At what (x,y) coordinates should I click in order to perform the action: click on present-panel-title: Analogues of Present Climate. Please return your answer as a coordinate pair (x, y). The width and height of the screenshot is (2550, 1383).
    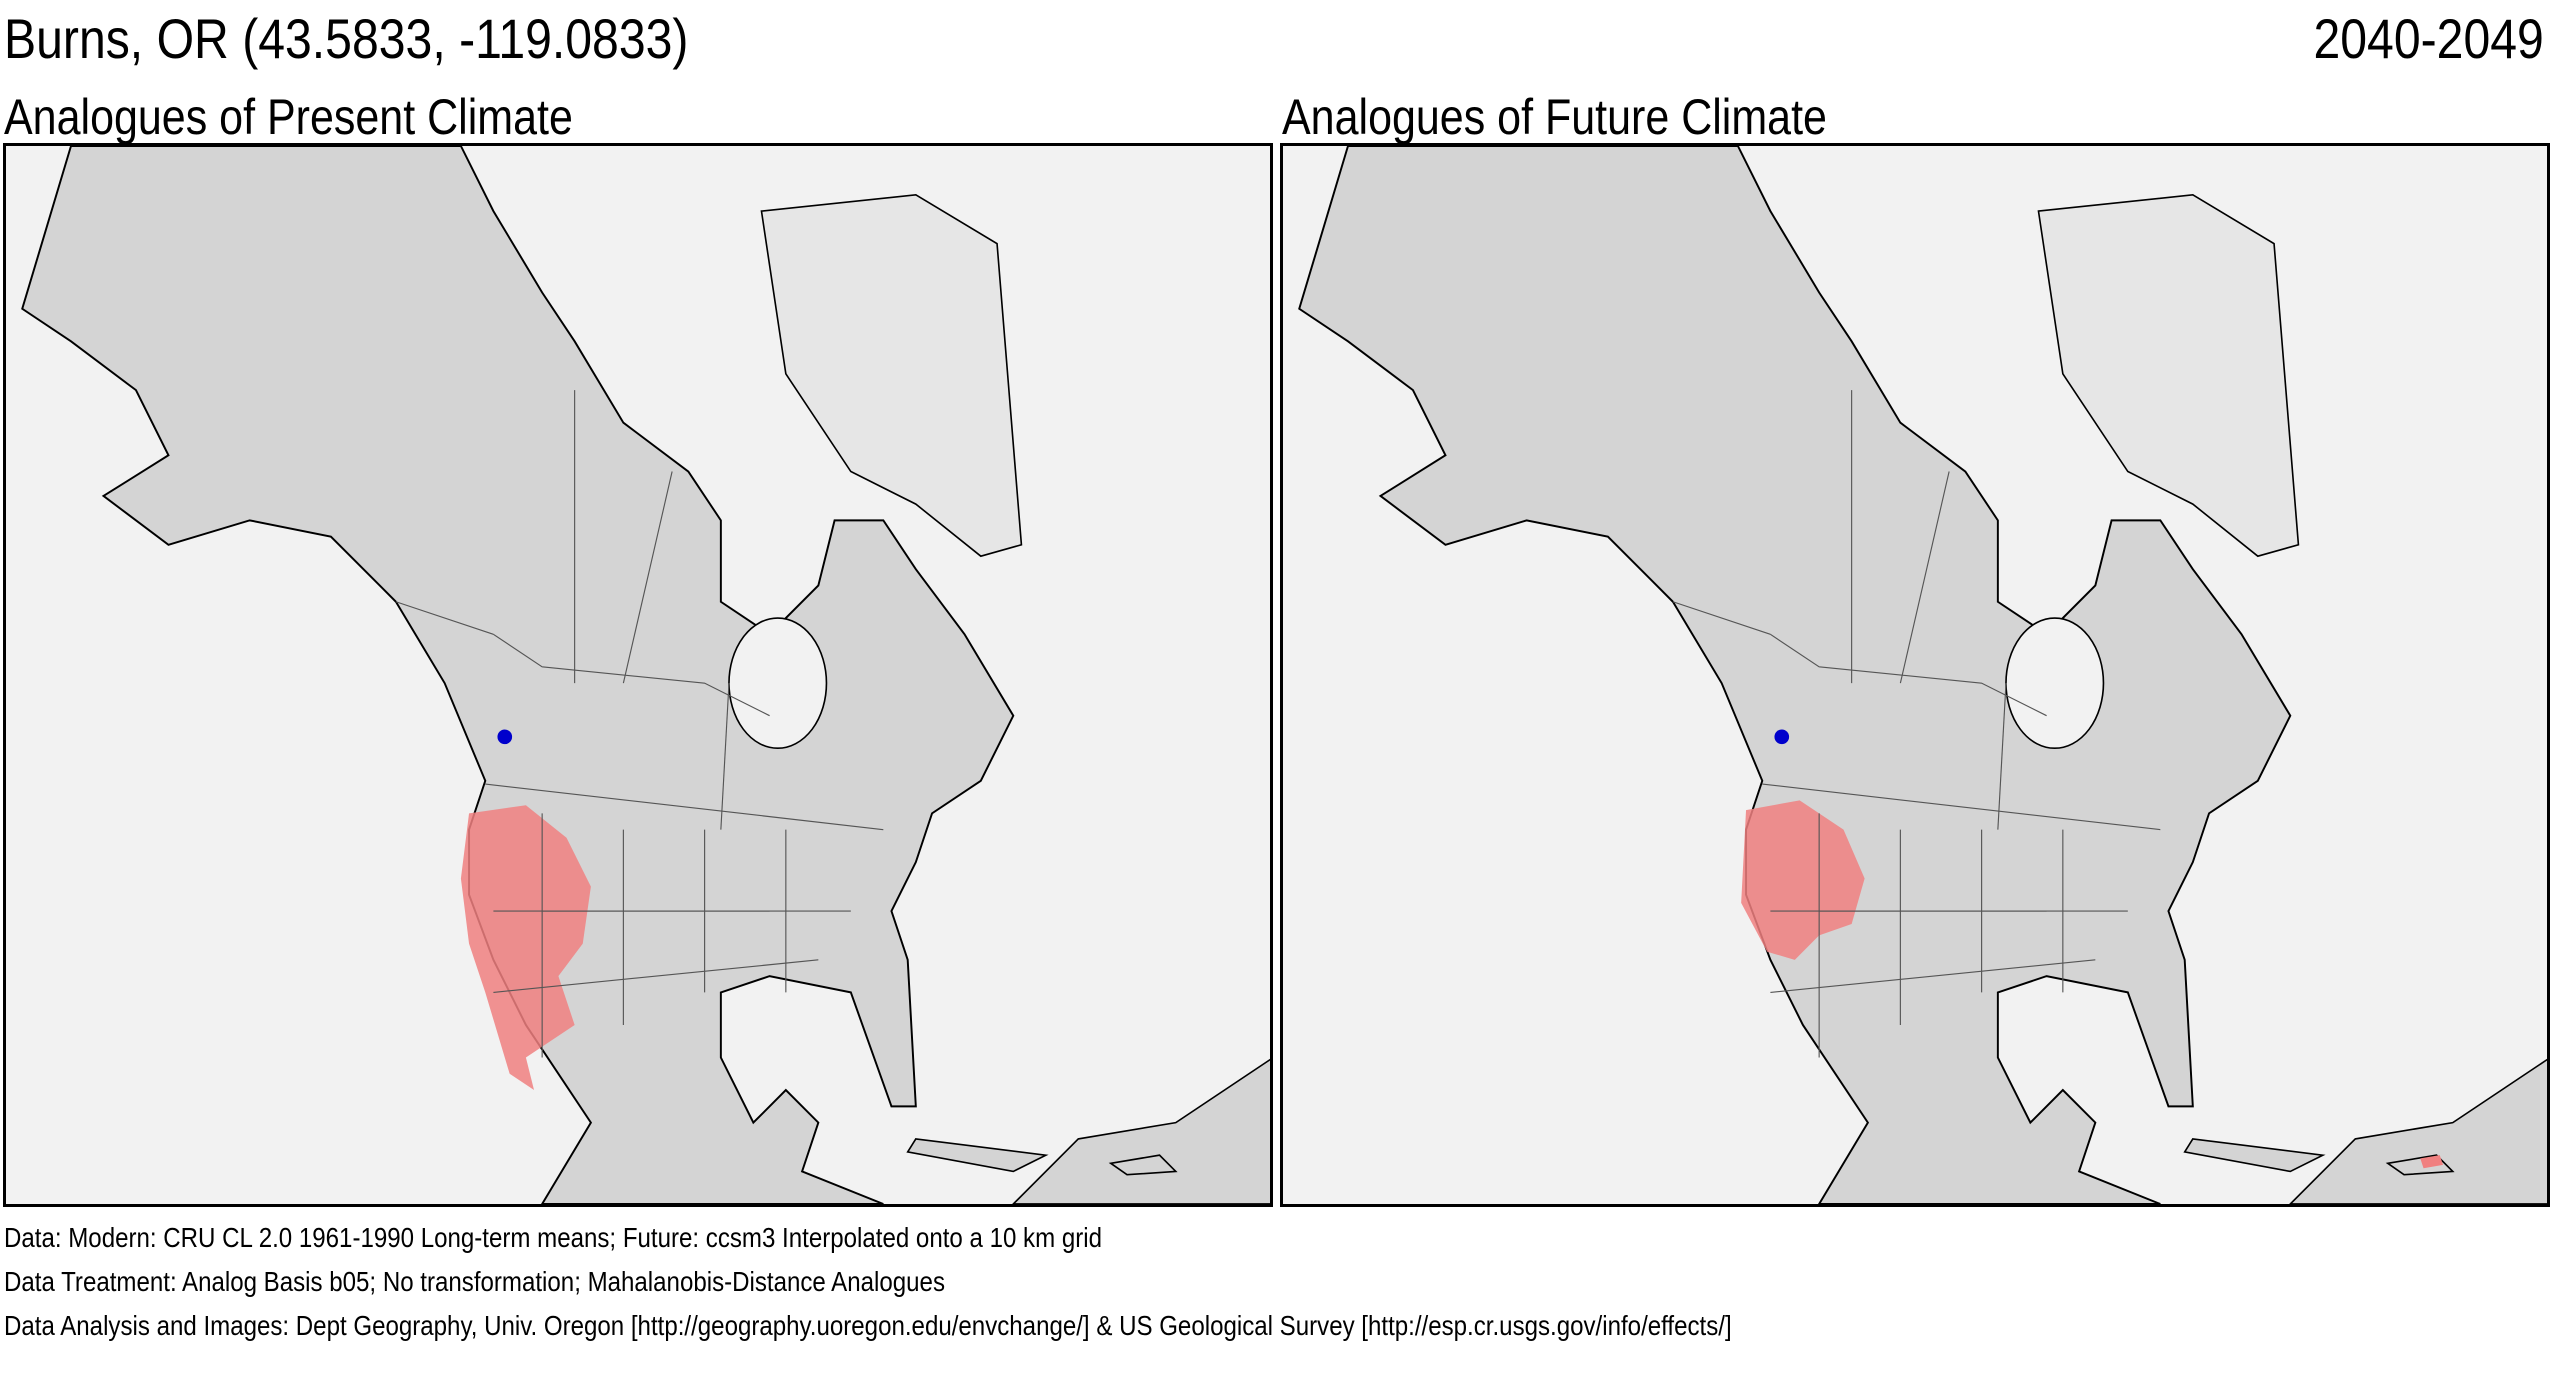
    Looking at the image, I should click on (288, 117).